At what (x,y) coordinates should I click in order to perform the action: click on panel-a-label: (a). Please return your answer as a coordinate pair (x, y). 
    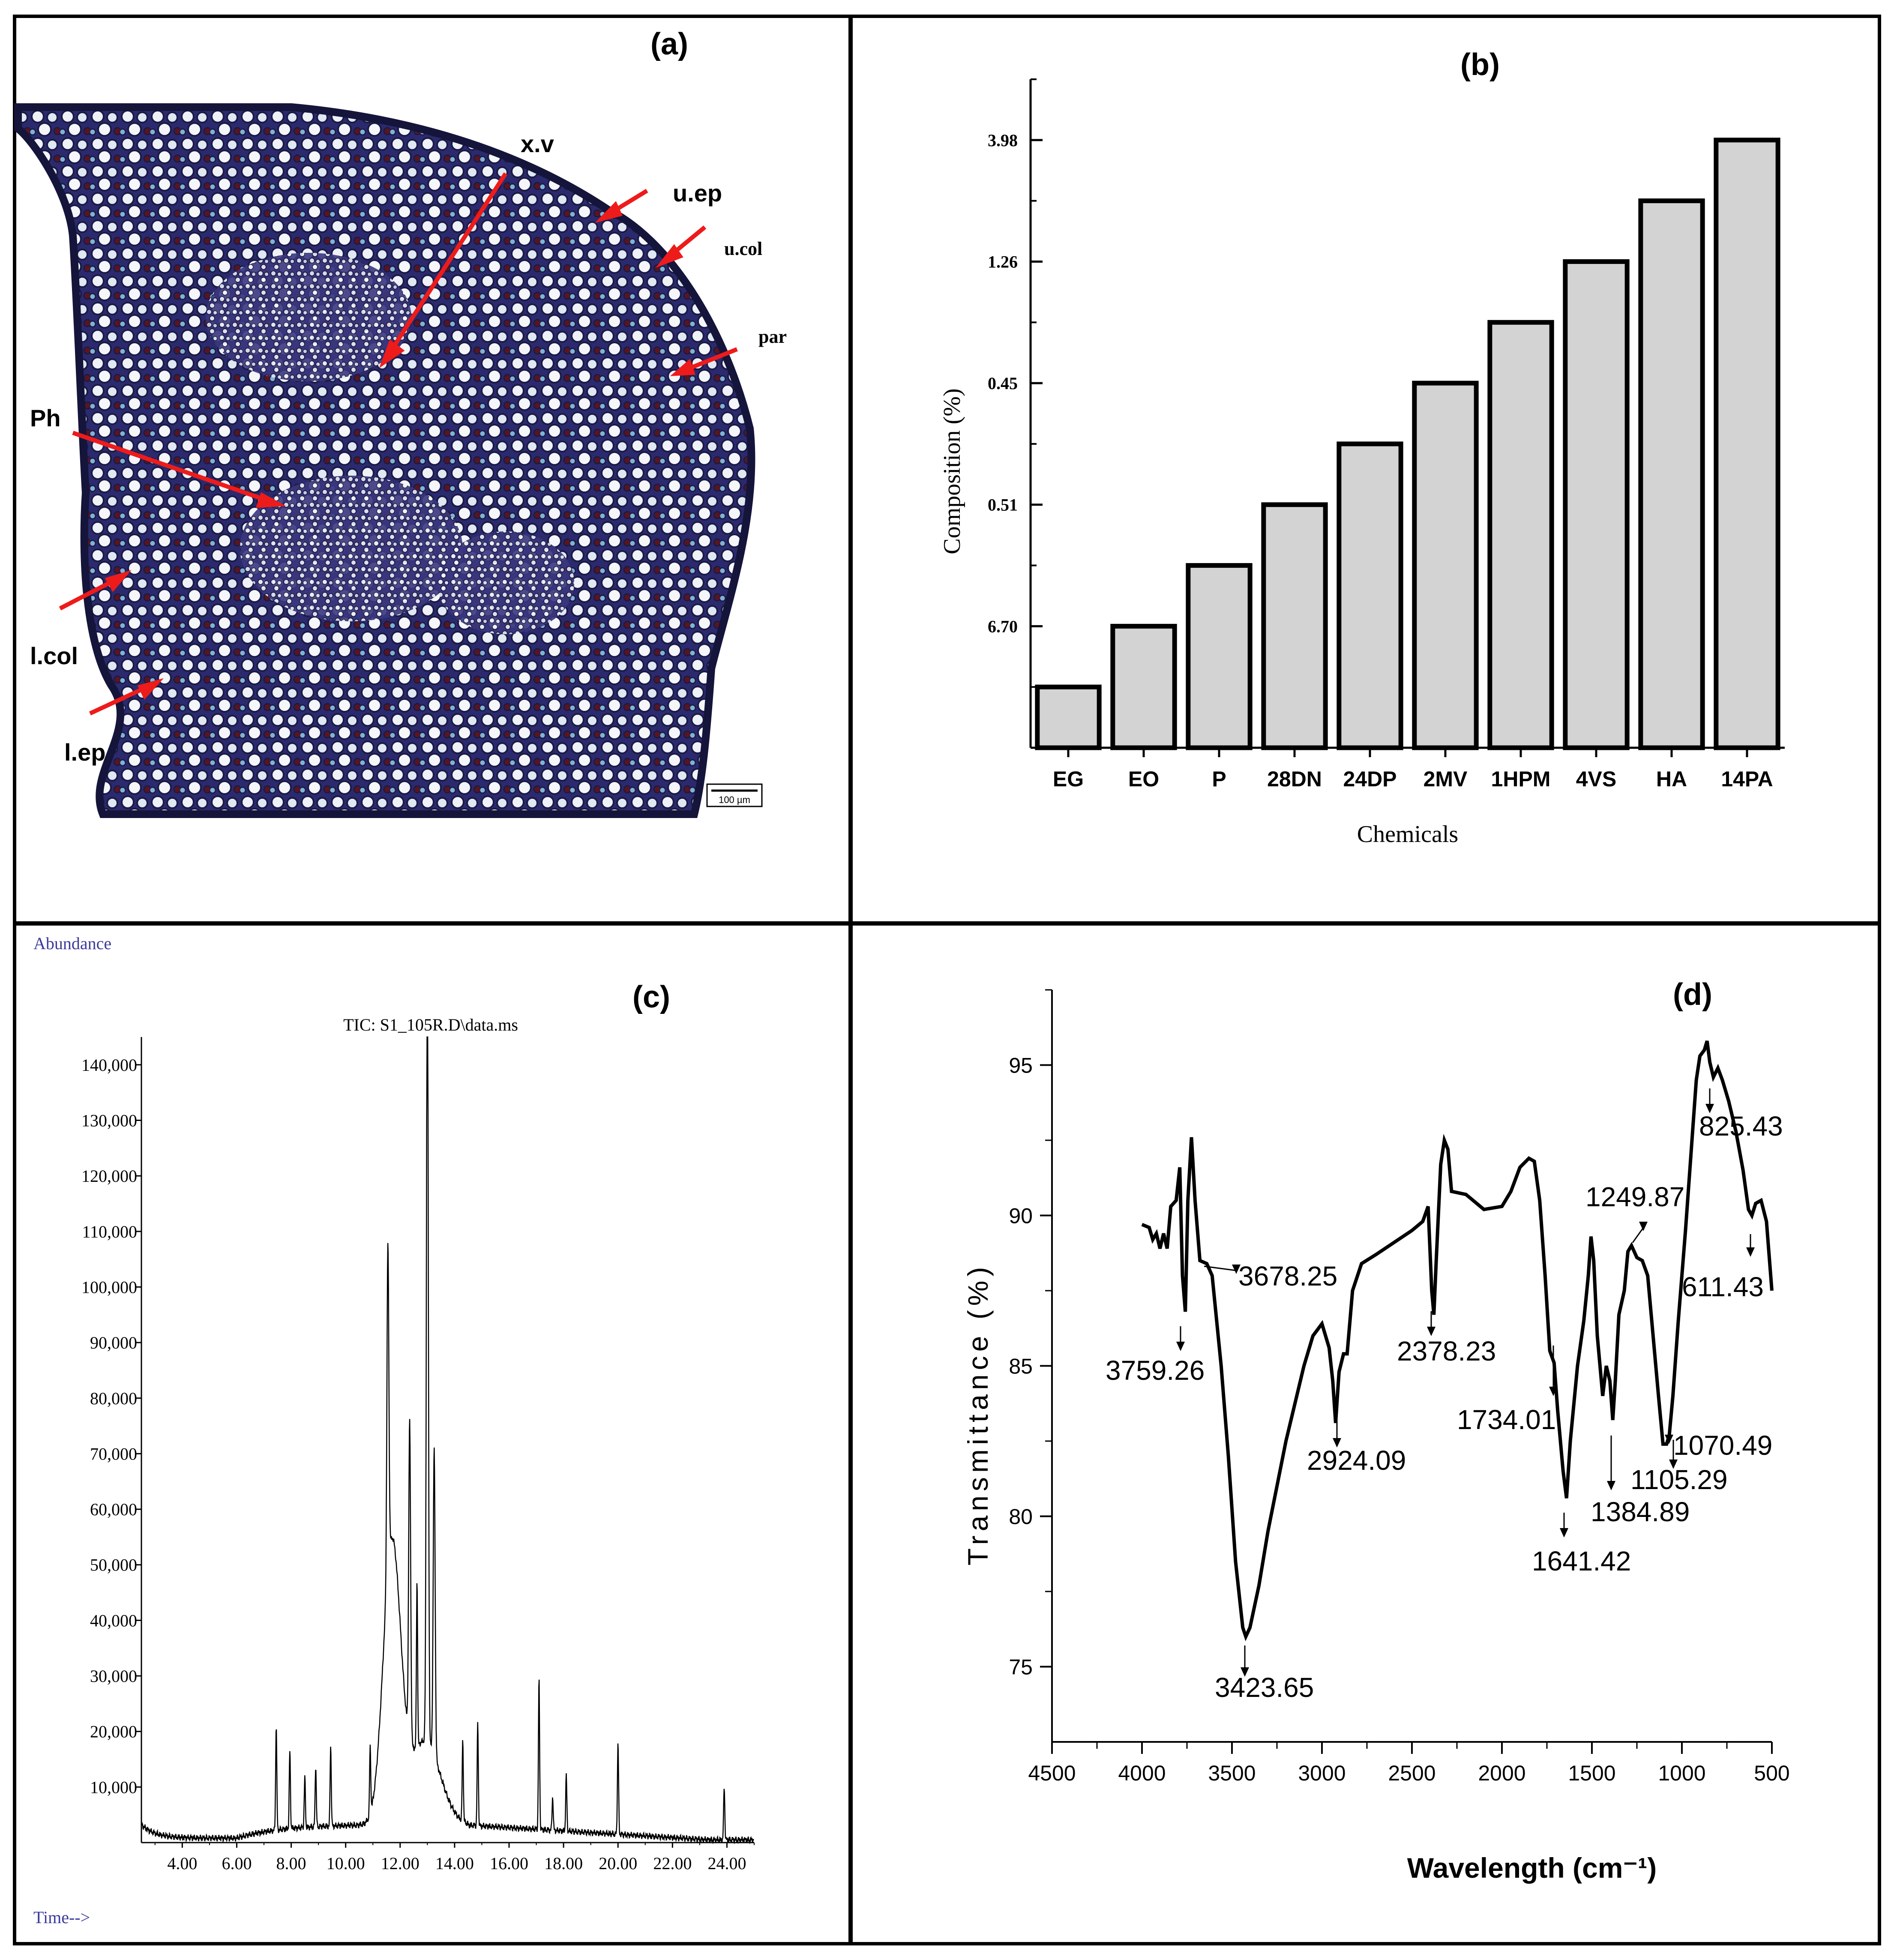
    Looking at the image, I should click on (669, 44).